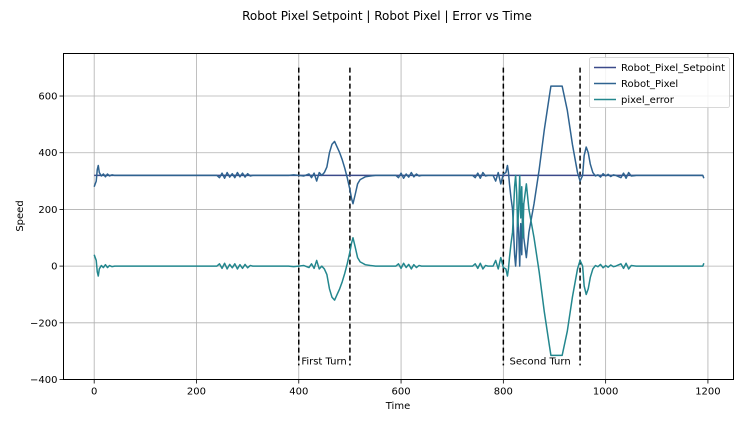 The image size is (756, 429). What do you see at coordinates (648, 100) in the screenshot?
I see `legend-label: pixel_error` at bounding box center [648, 100].